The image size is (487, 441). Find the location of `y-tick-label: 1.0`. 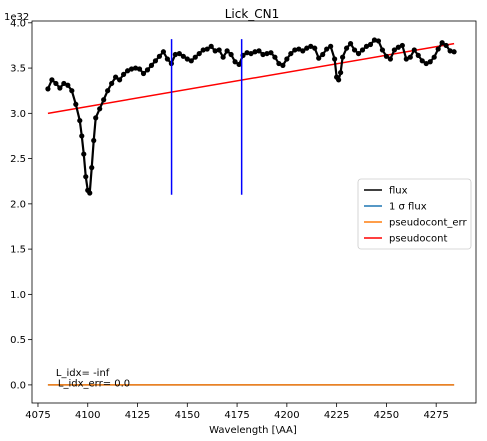

y-tick-label: 1.0 is located at coordinates (18, 295).